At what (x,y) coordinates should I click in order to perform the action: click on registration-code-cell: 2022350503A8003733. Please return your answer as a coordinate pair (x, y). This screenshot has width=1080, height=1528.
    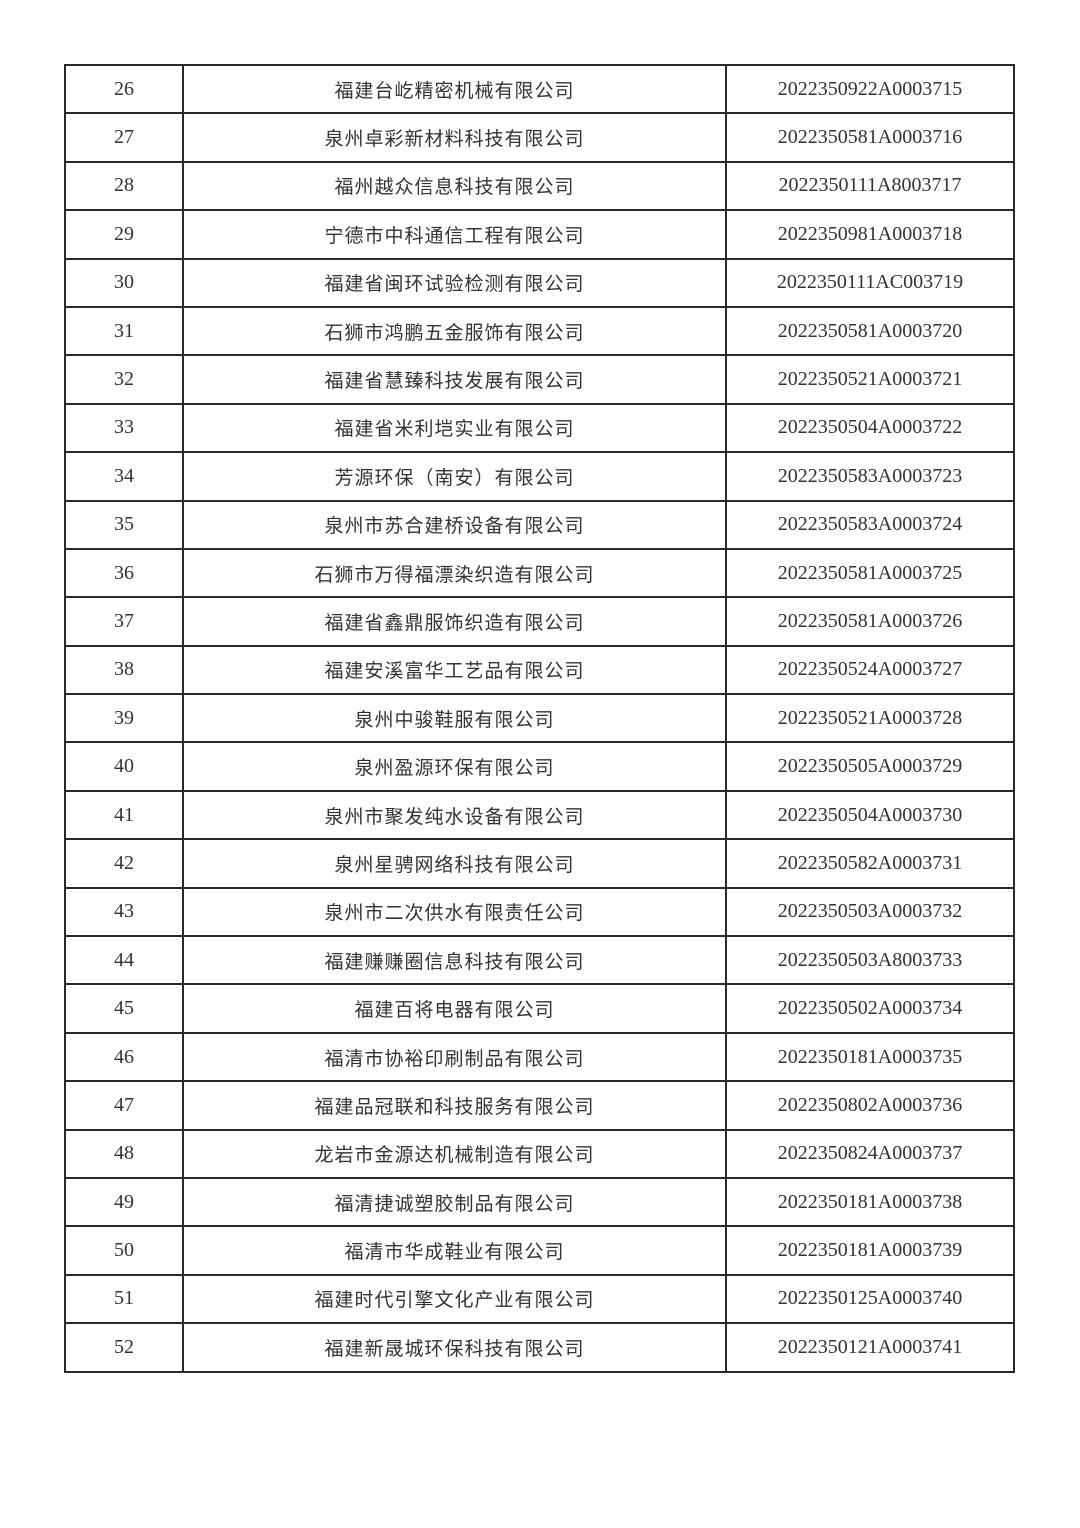
    Looking at the image, I should click on (870, 960).